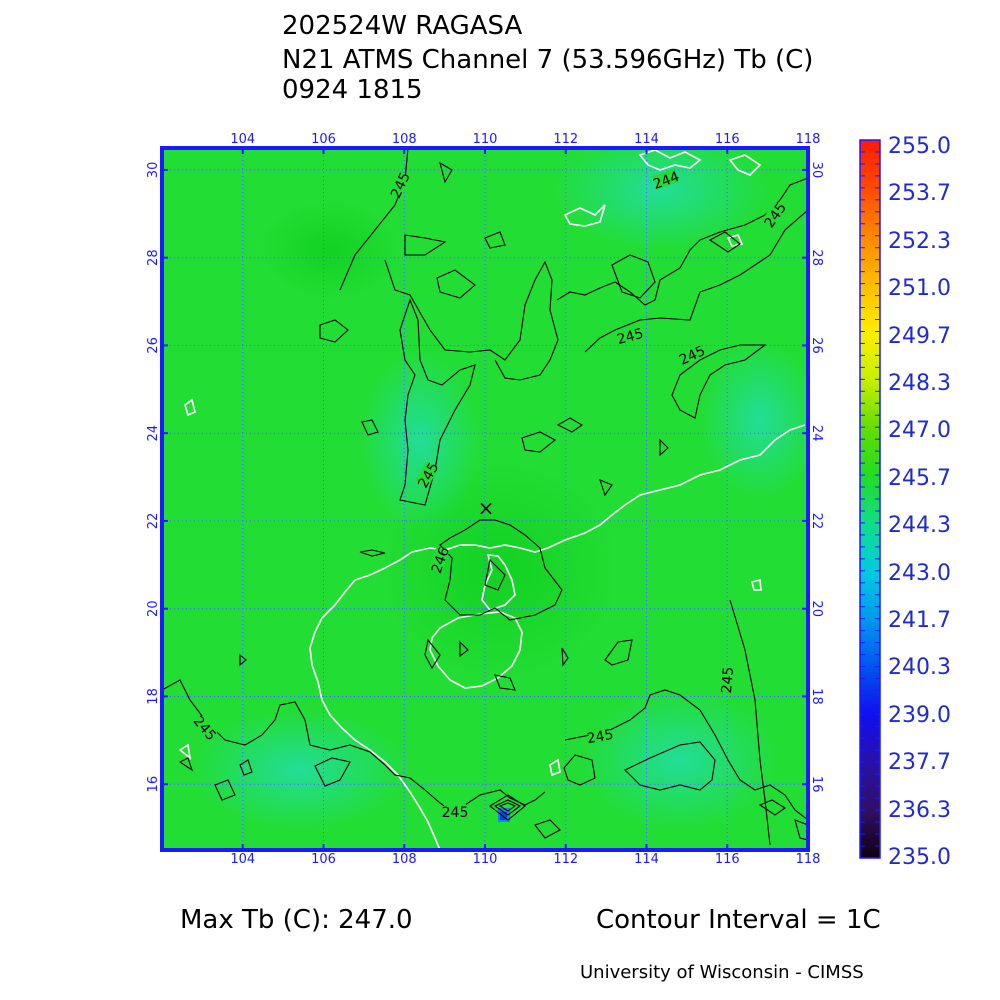 The height and width of the screenshot is (1000, 1000). I want to click on colorbar-value-label: 255.0, so click(919, 146).